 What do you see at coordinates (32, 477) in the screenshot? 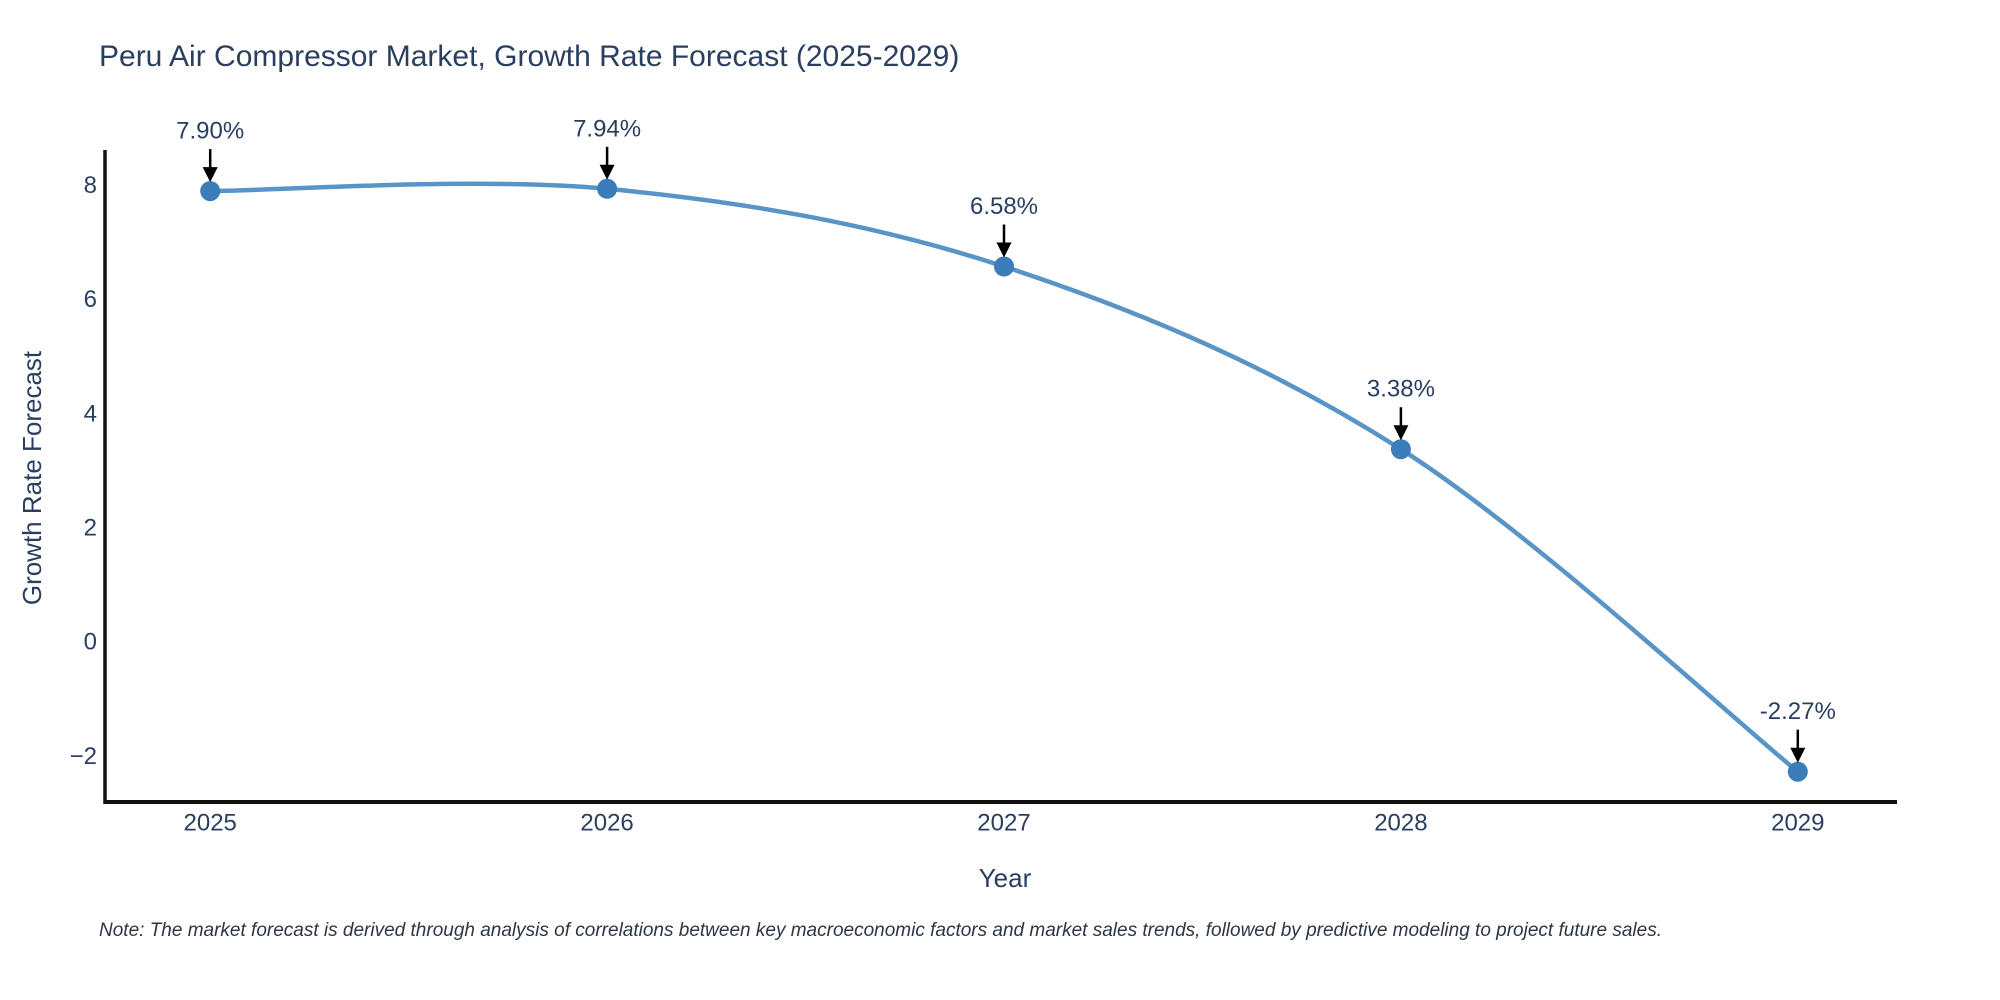
I see `y-axis-title: Growth Rate Forecast` at bounding box center [32, 477].